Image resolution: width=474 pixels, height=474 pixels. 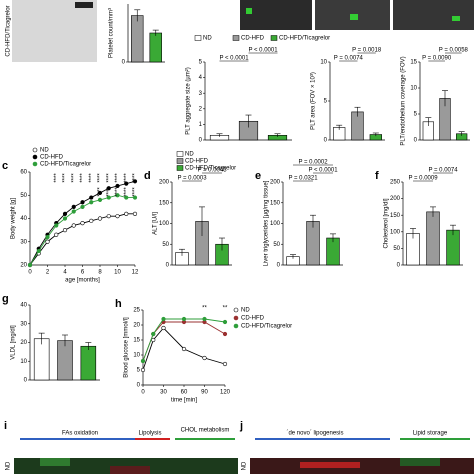 I want to click on group-label: ´de novo´ lipogenesis, so click(x=314, y=434).